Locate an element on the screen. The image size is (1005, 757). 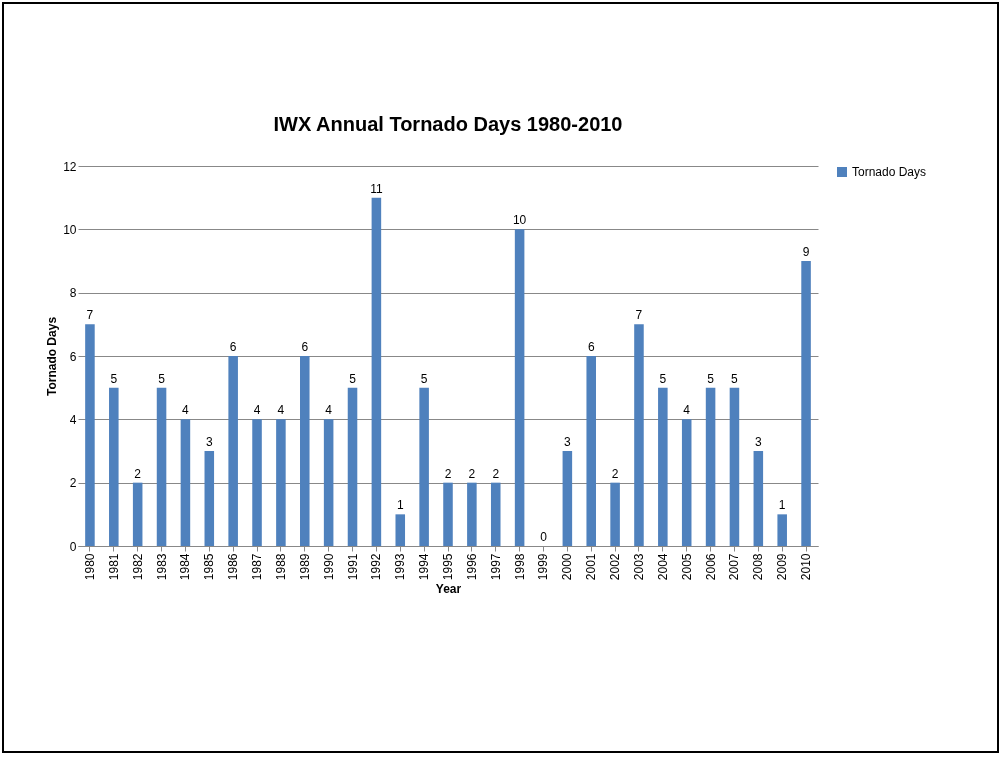
x-tick-label: 2000 is located at coordinates (567, 567).